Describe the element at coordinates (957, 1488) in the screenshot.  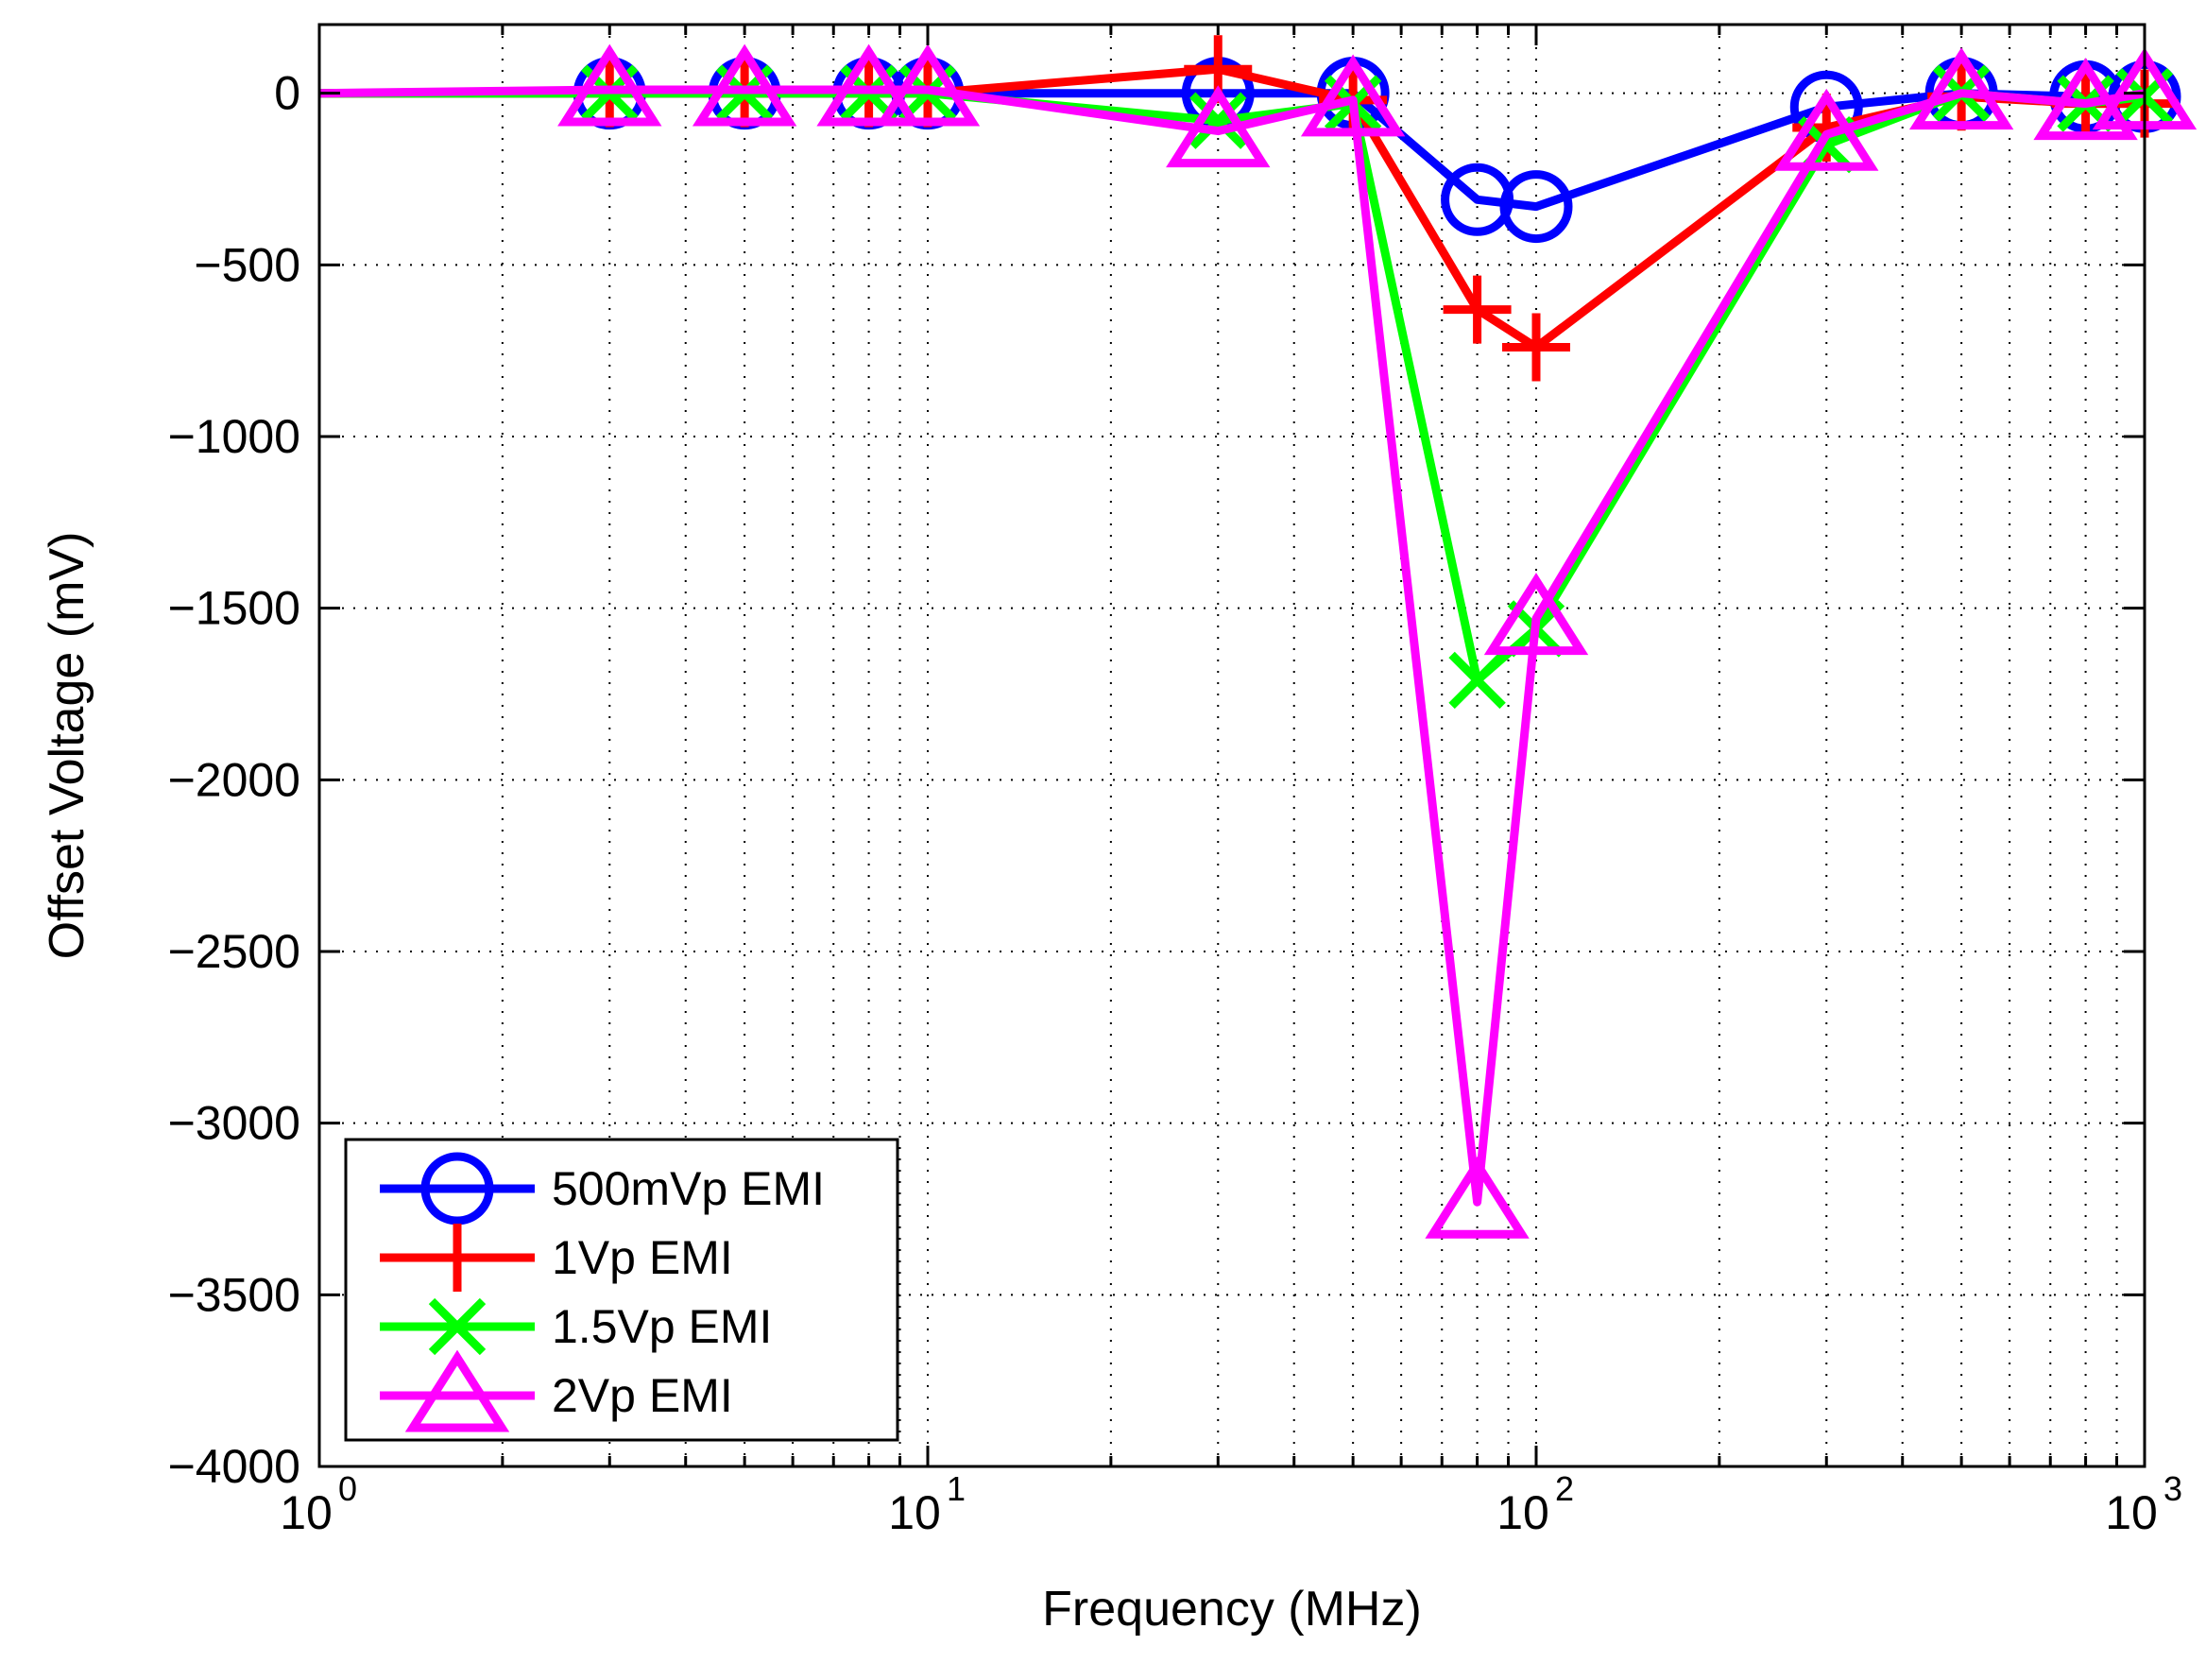
I see `x-tick-exponent: 1` at that location.